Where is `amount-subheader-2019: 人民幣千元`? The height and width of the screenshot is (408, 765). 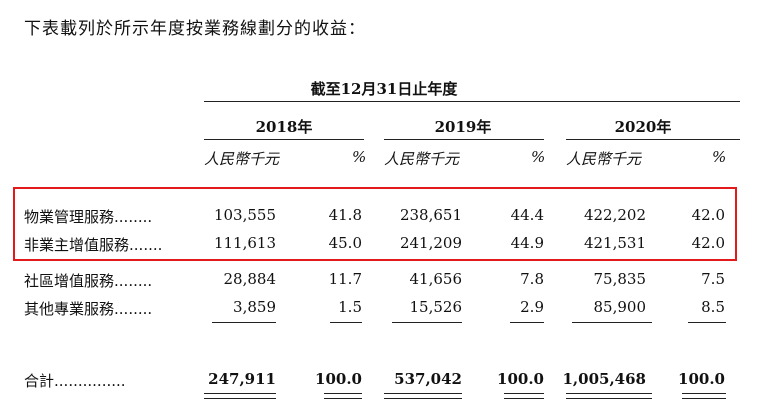 amount-subheader-2019: 人民幣千元 is located at coordinates (422, 159).